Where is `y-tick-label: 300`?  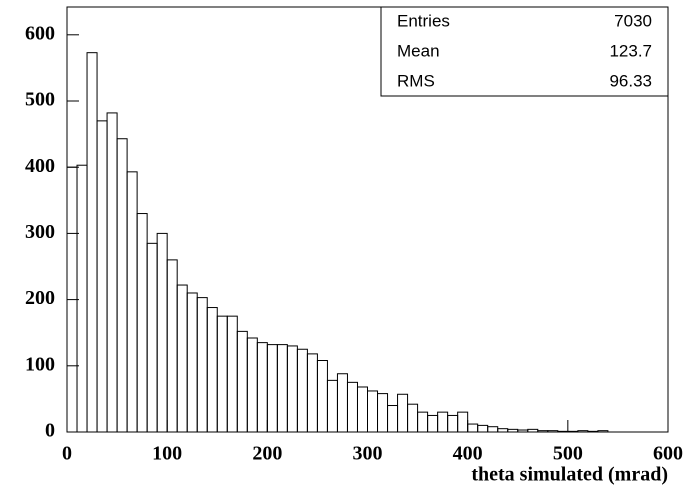
y-tick-label: 300 is located at coordinates (40, 232).